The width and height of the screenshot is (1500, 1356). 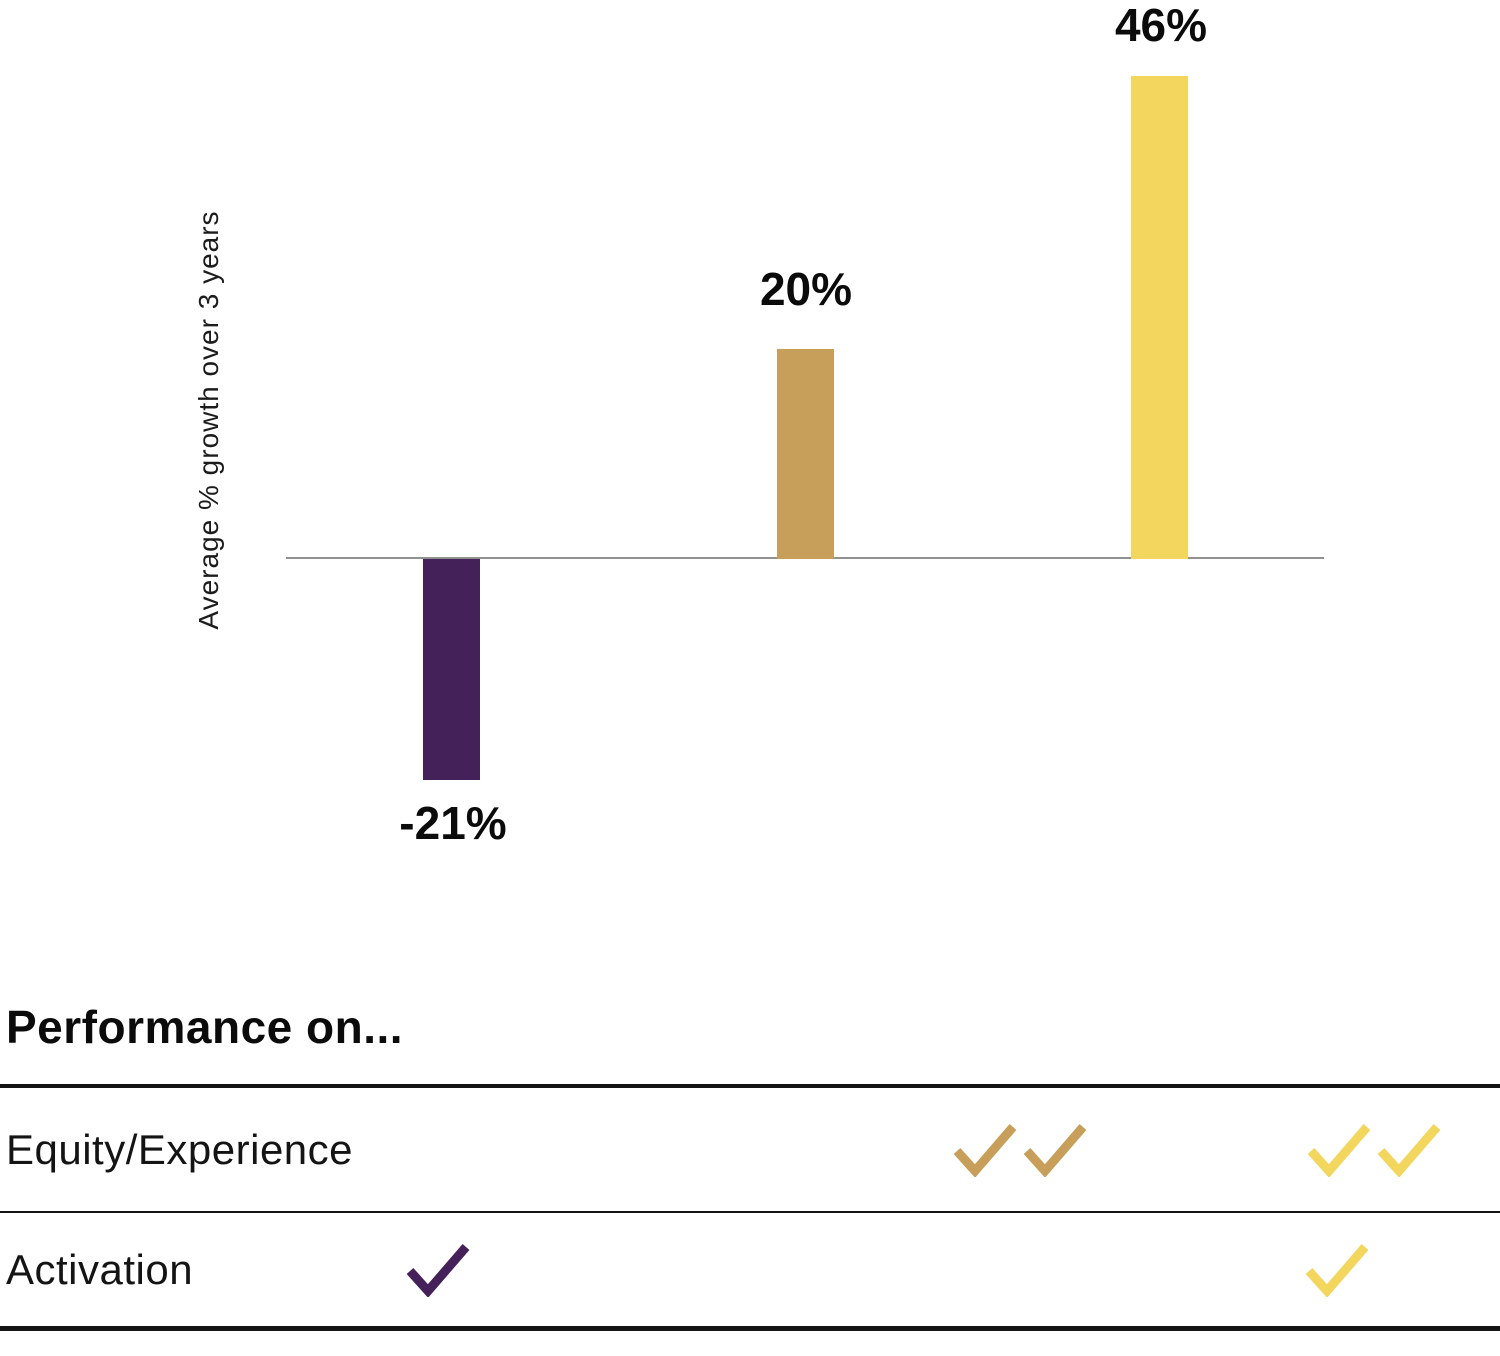 What do you see at coordinates (208, 420) in the screenshot?
I see `y-axis-label: Average % growth over 3 years` at bounding box center [208, 420].